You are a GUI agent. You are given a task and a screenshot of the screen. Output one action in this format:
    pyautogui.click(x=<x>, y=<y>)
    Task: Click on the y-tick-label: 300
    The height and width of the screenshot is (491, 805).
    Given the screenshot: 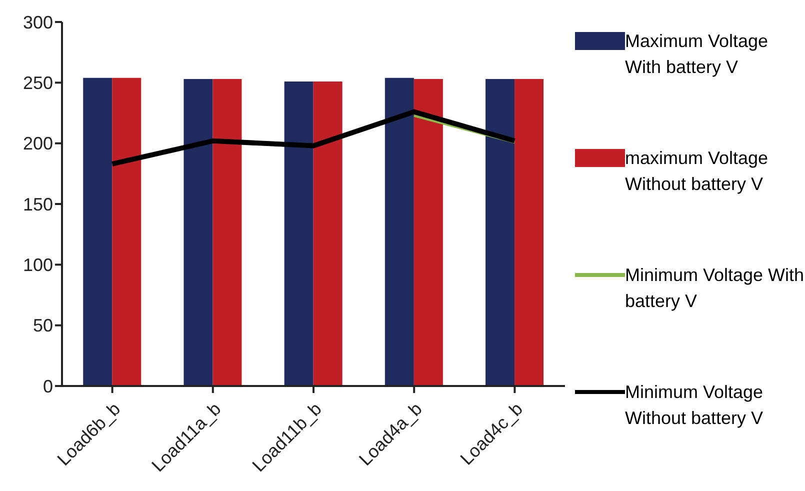 What is the action you would take?
    pyautogui.click(x=37, y=22)
    